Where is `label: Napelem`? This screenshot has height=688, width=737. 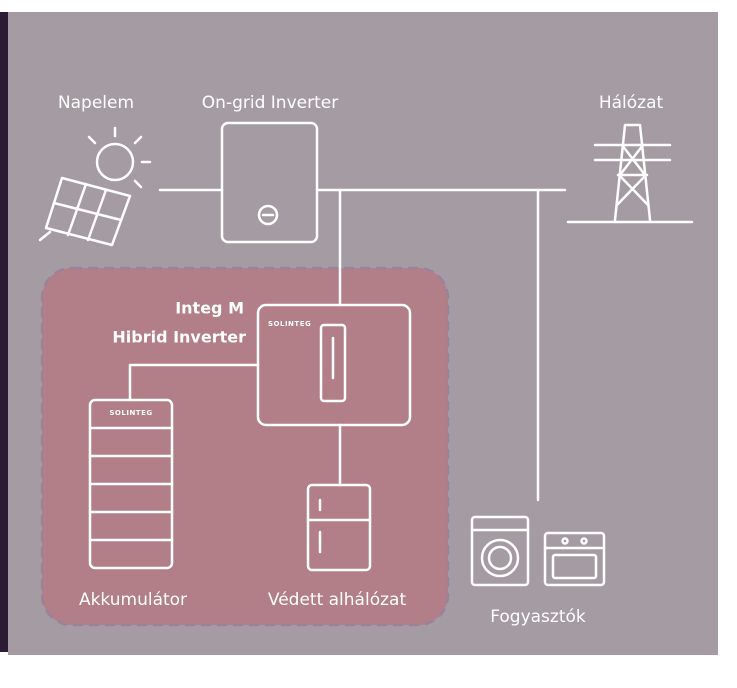
label: Napelem is located at coordinates (96, 103).